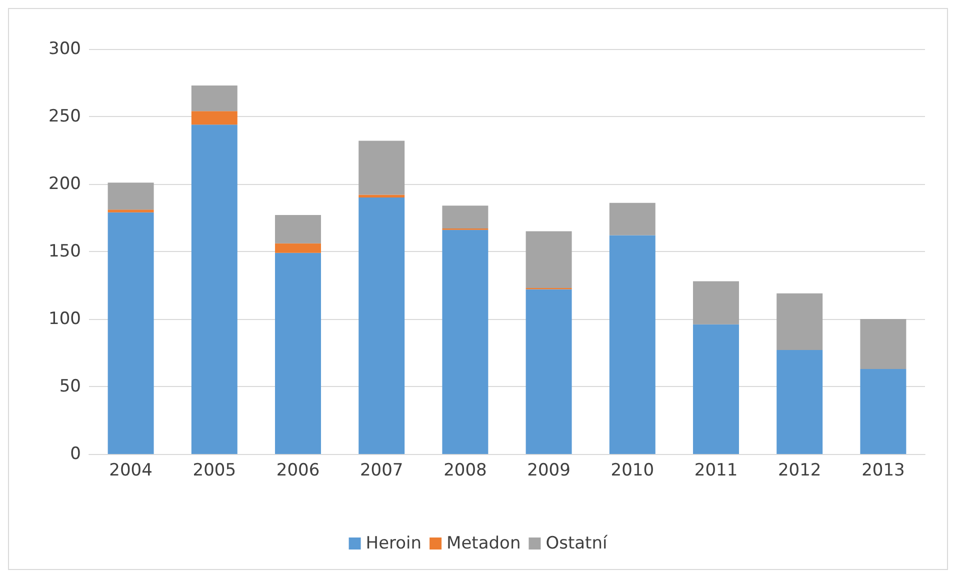 The height and width of the screenshot is (580, 957). What do you see at coordinates (632, 470) in the screenshot?
I see `x-tick-label: 2010` at bounding box center [632, 470].